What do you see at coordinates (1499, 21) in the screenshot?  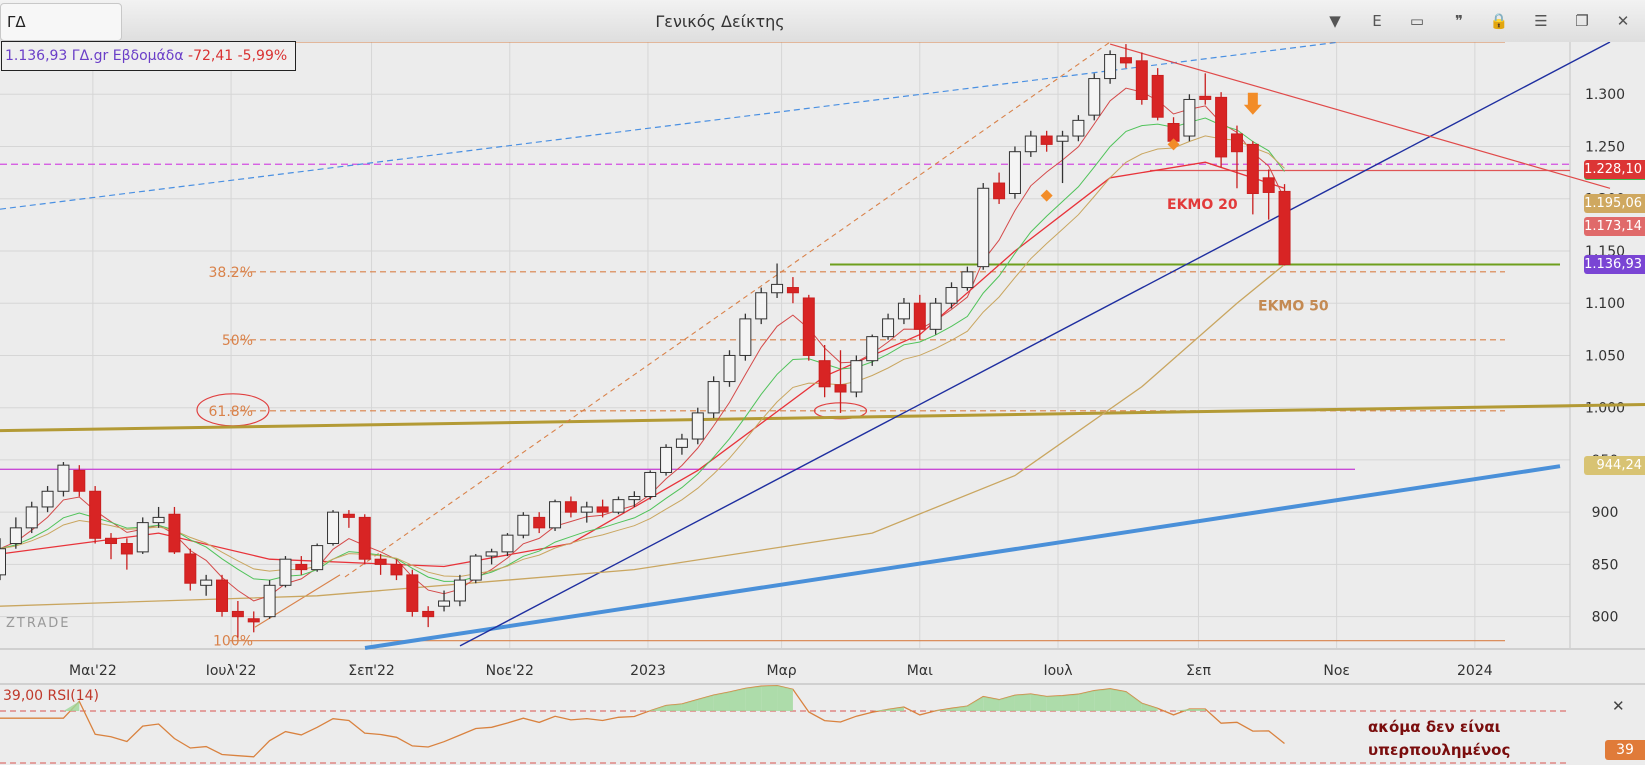 I see `lock-icon: 🔒` at bounding box center [1499, 21].